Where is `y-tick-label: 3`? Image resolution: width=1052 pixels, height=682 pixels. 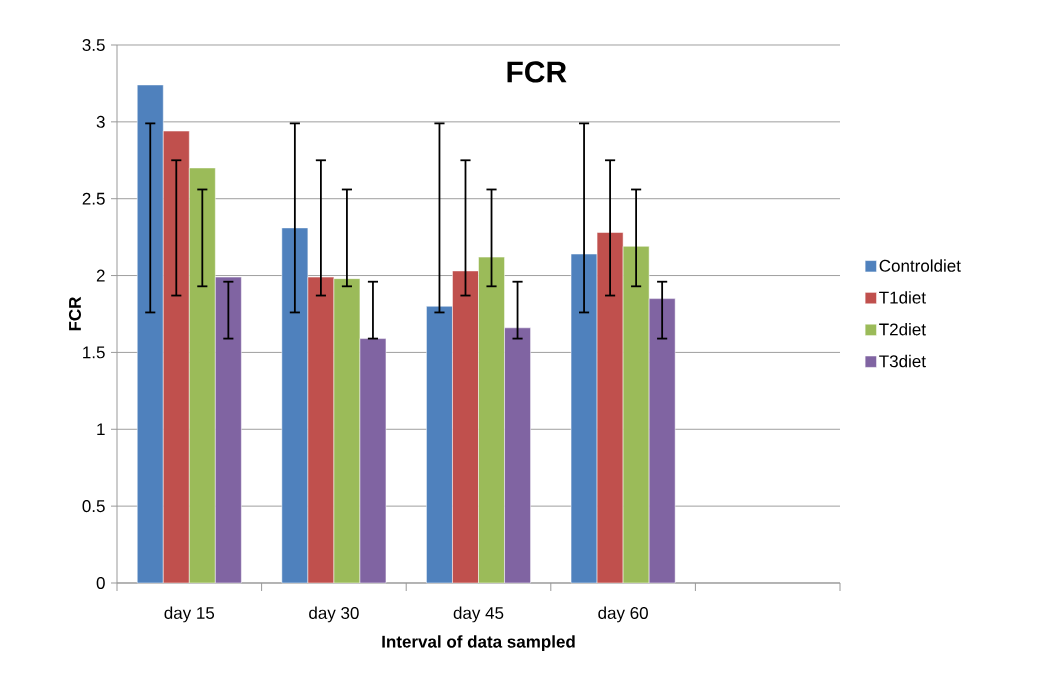 y-tick-label: 3 is located at coordinates (100, 121).